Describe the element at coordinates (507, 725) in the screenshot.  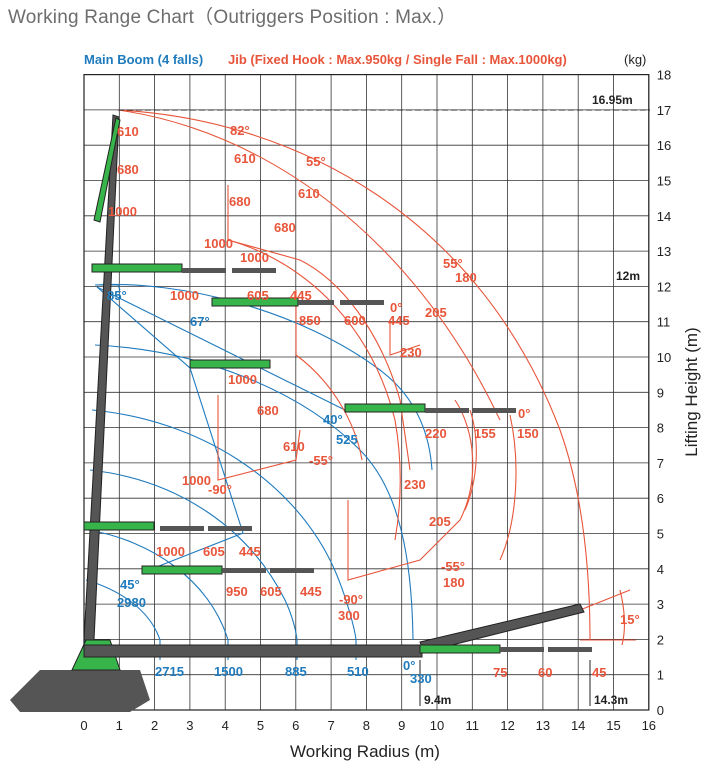
I see `x-tick-label: 12` at that location.